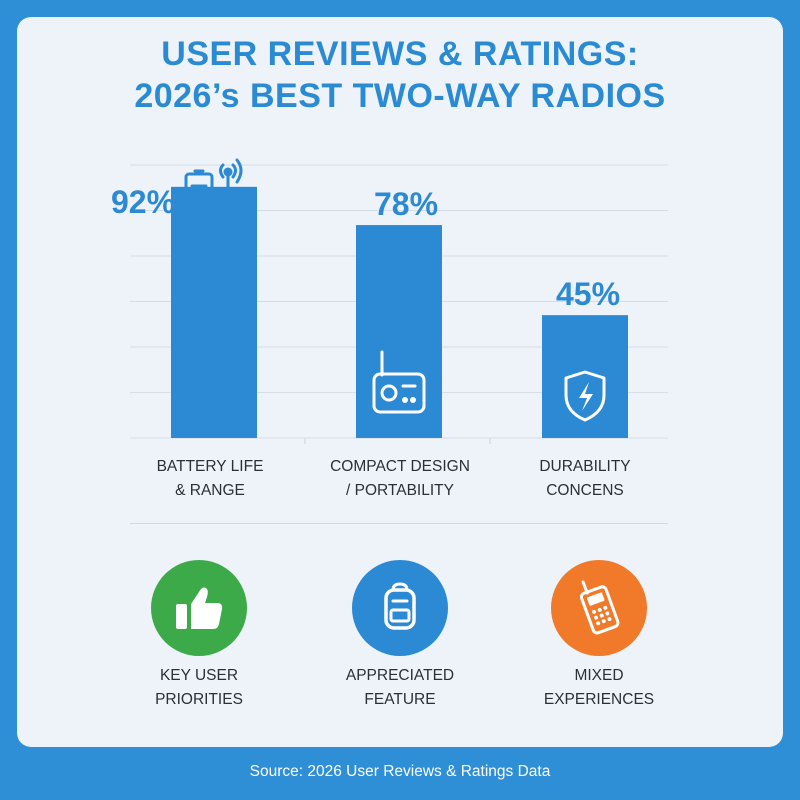 Image resolution: width=800 pixels, height=800 pixels. What do you see at coordinates (585, 478) in the screenshot?
I see `category-label-durability: DURABILITY CONCENS` at bounding box center [585, 478].